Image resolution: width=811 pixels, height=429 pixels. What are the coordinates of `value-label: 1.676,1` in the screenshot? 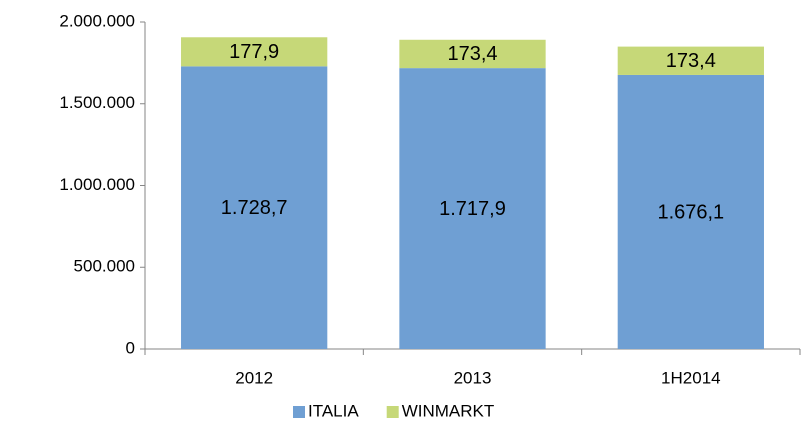 It's located at (690, 212).